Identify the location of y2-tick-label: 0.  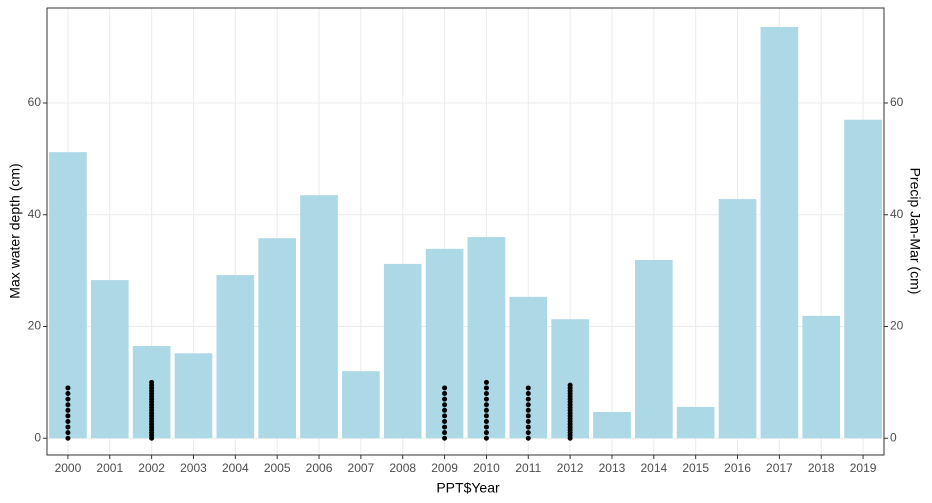
(893, 437).